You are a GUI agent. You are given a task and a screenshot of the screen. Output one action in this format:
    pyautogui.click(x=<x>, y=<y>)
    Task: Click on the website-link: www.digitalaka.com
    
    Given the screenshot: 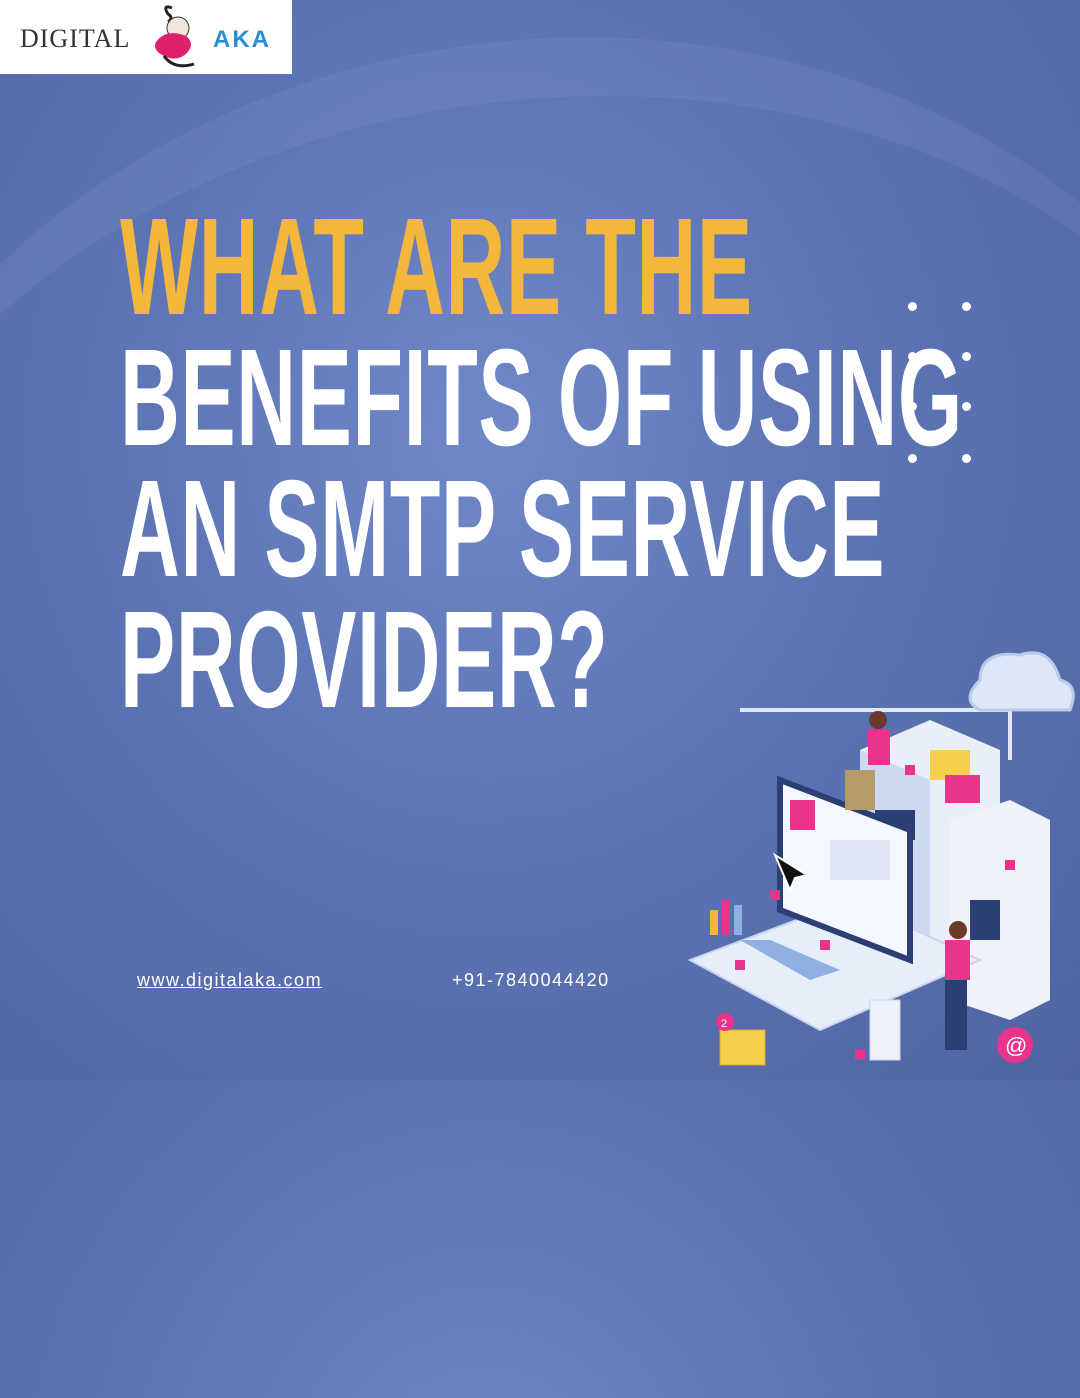 What is the action you would take?
    pyautogui.click(x=230, y=980)
    